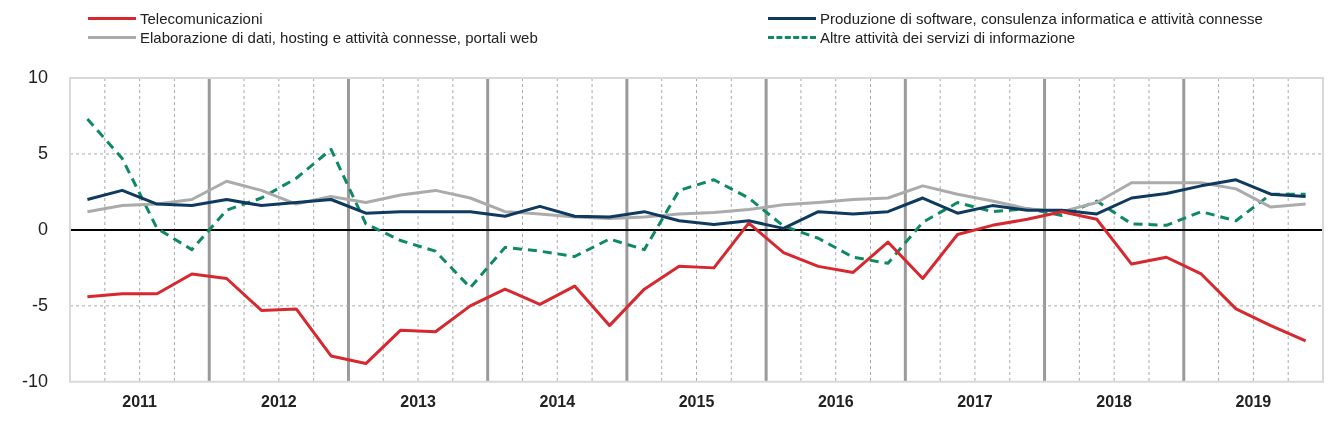 Image resolution: width=1335 pixels, height=423 pixels. I want to click on y-tick-label: 0, so click(43, 228).